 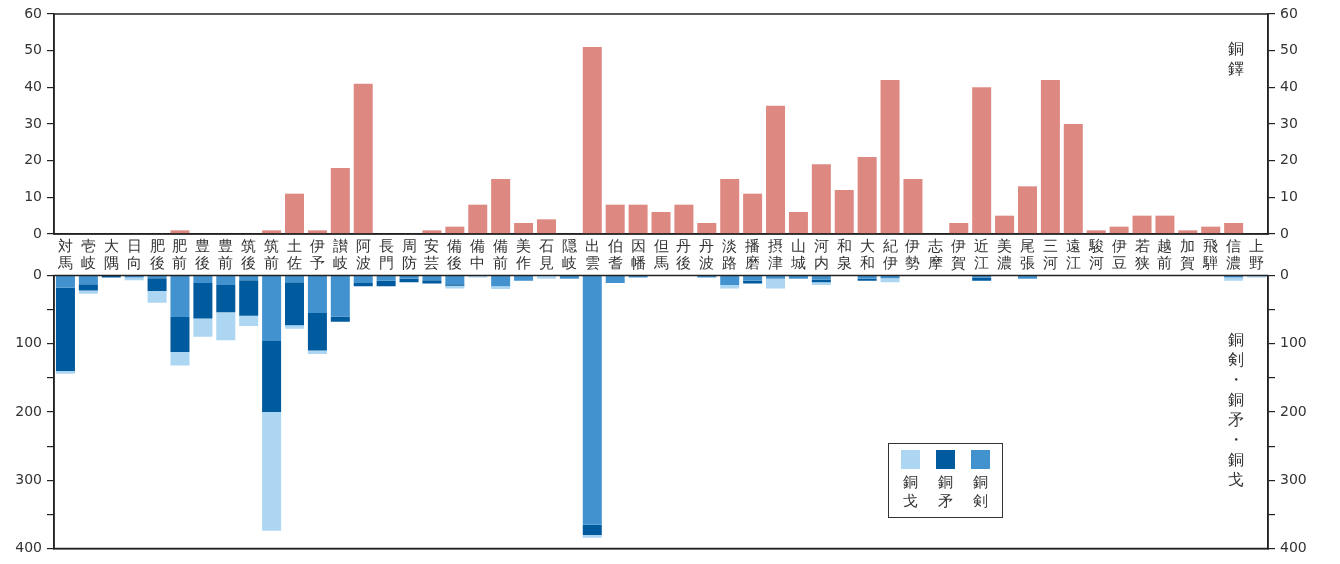 What do you see at coordinates (959, 254) in the screenshot?
I see `x-tick-label: 伊賀` at bounding box center [959, 254].